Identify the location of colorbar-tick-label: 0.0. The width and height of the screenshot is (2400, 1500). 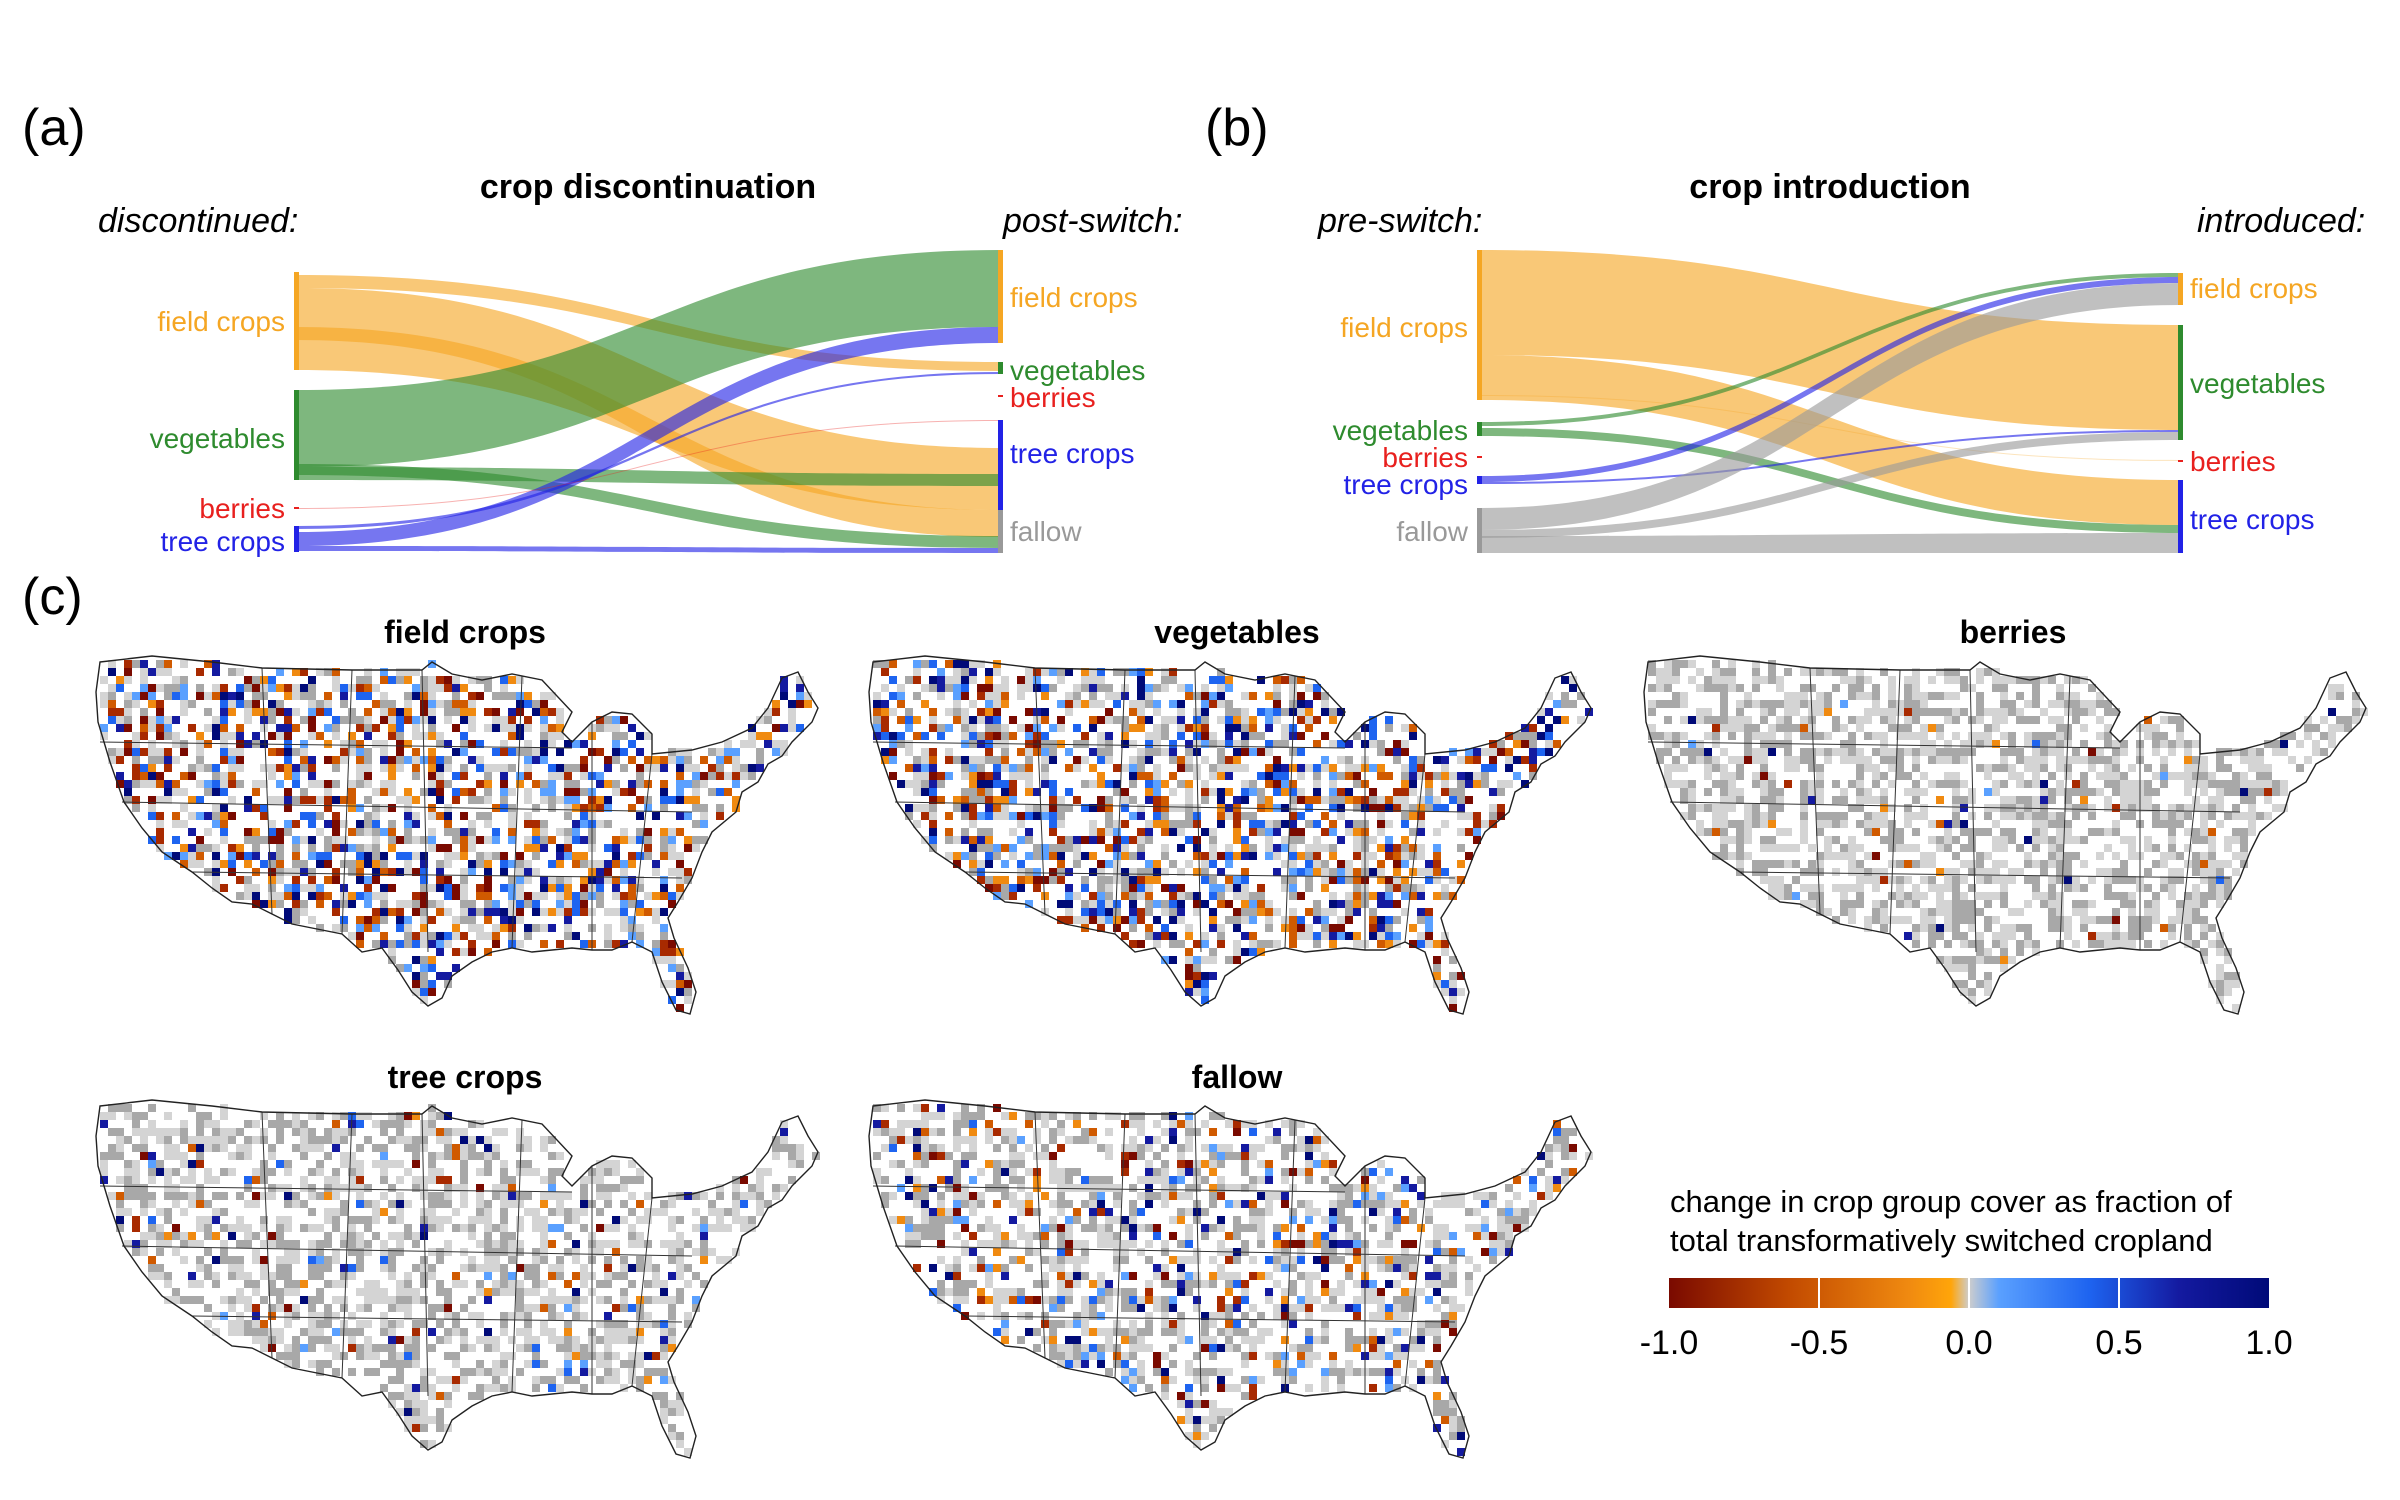
(1968, 1343).